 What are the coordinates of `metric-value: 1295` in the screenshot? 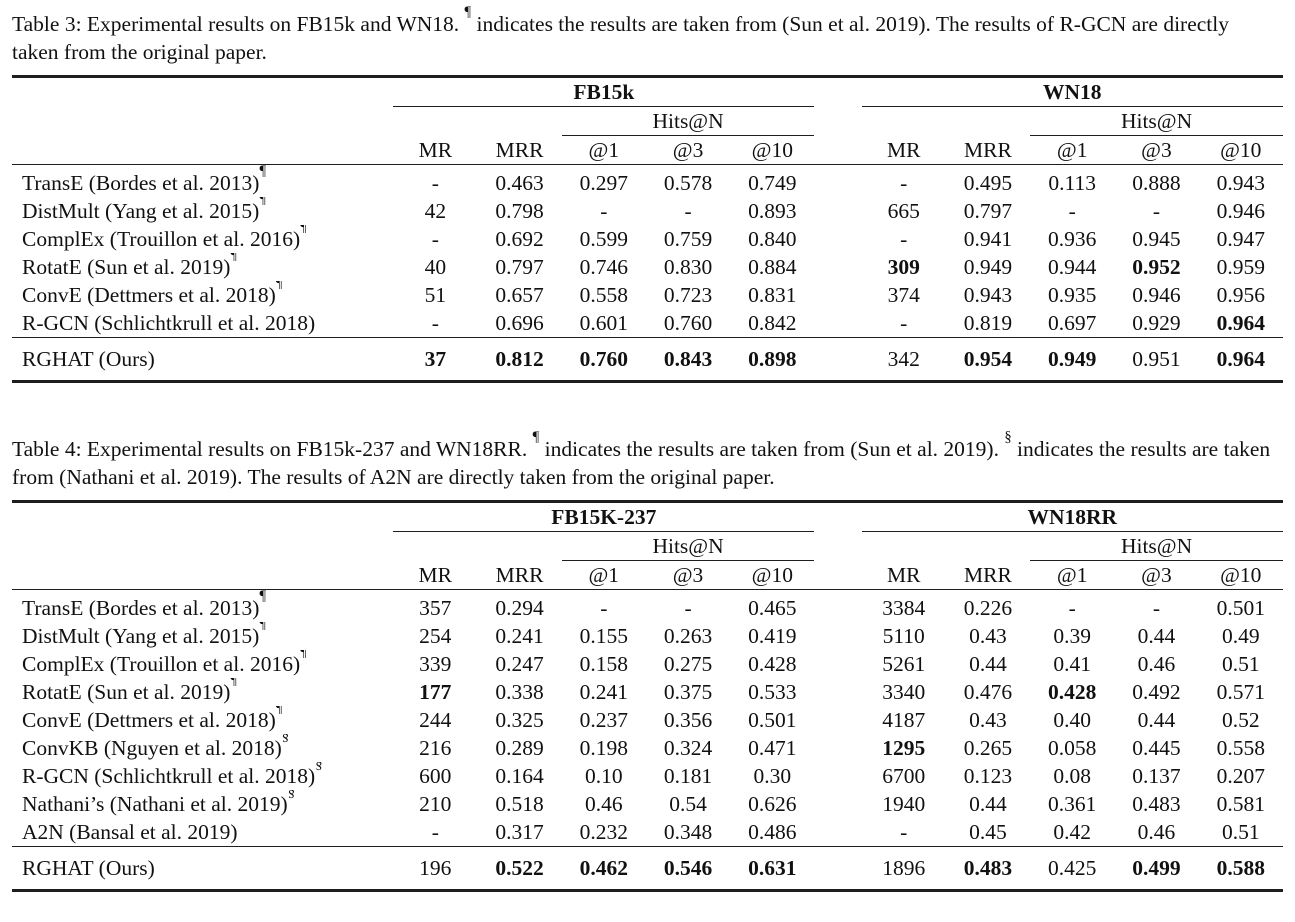 It's located at (904, 748).